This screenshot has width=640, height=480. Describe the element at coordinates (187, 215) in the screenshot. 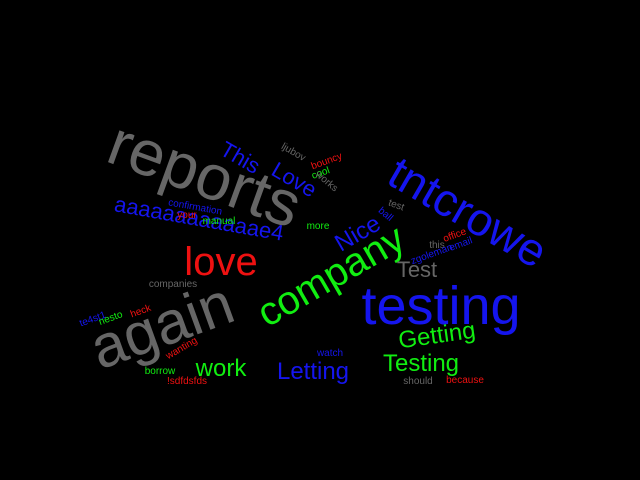

I see `word-your: your` at that location.